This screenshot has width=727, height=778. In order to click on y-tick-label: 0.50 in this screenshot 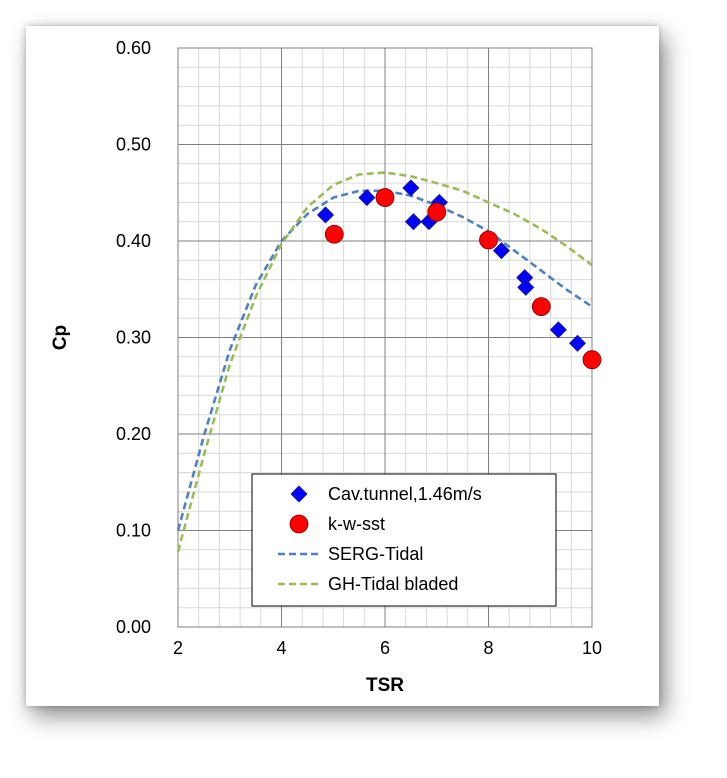, I will do `click(133, 145)`.